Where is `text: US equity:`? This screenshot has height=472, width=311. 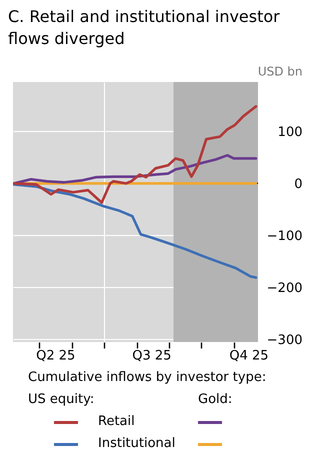 text: US equity: is located at coordinates (62, 400).